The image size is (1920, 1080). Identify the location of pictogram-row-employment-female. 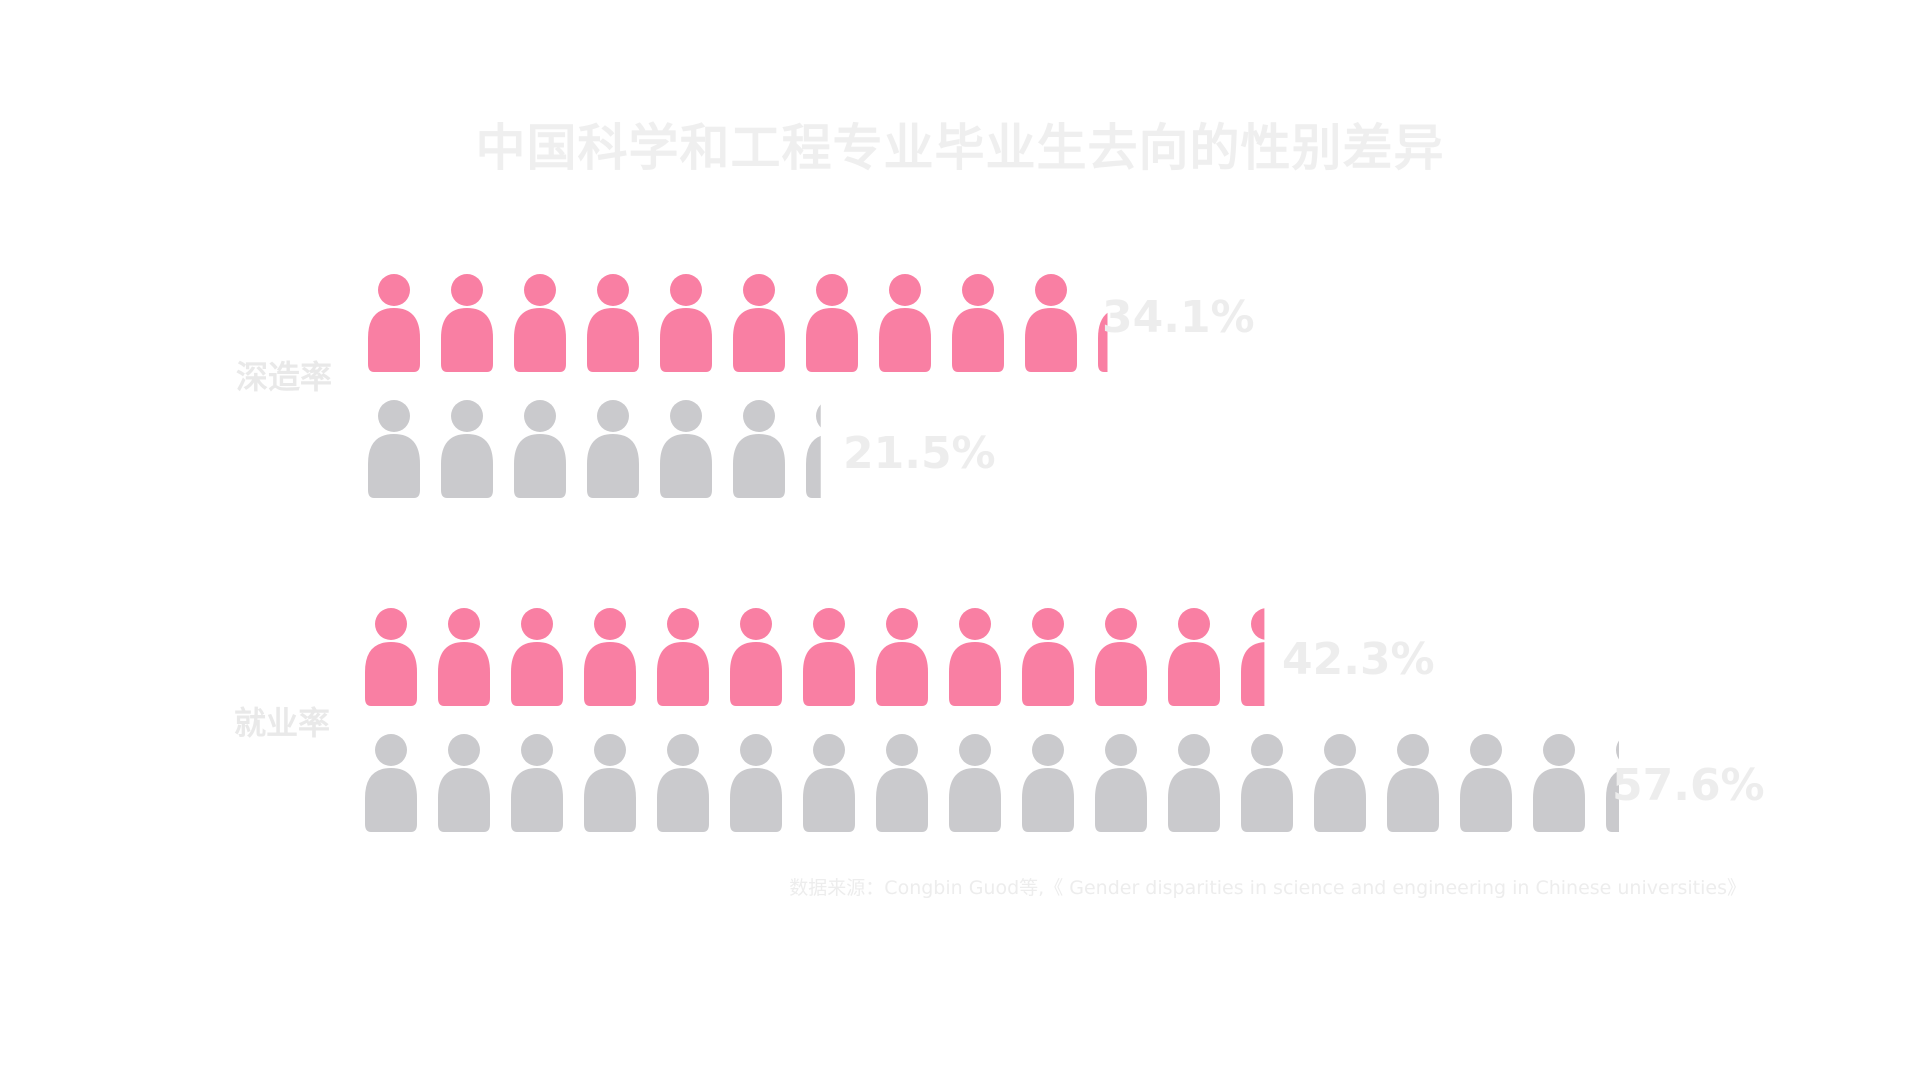
(815, 657).